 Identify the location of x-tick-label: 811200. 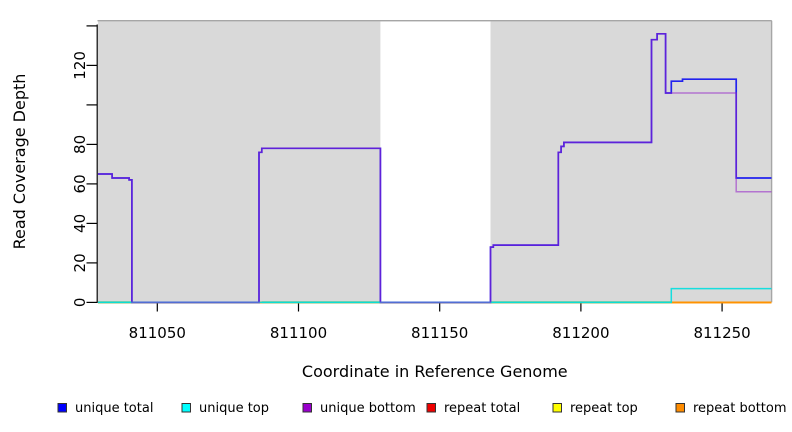
(580, 333).